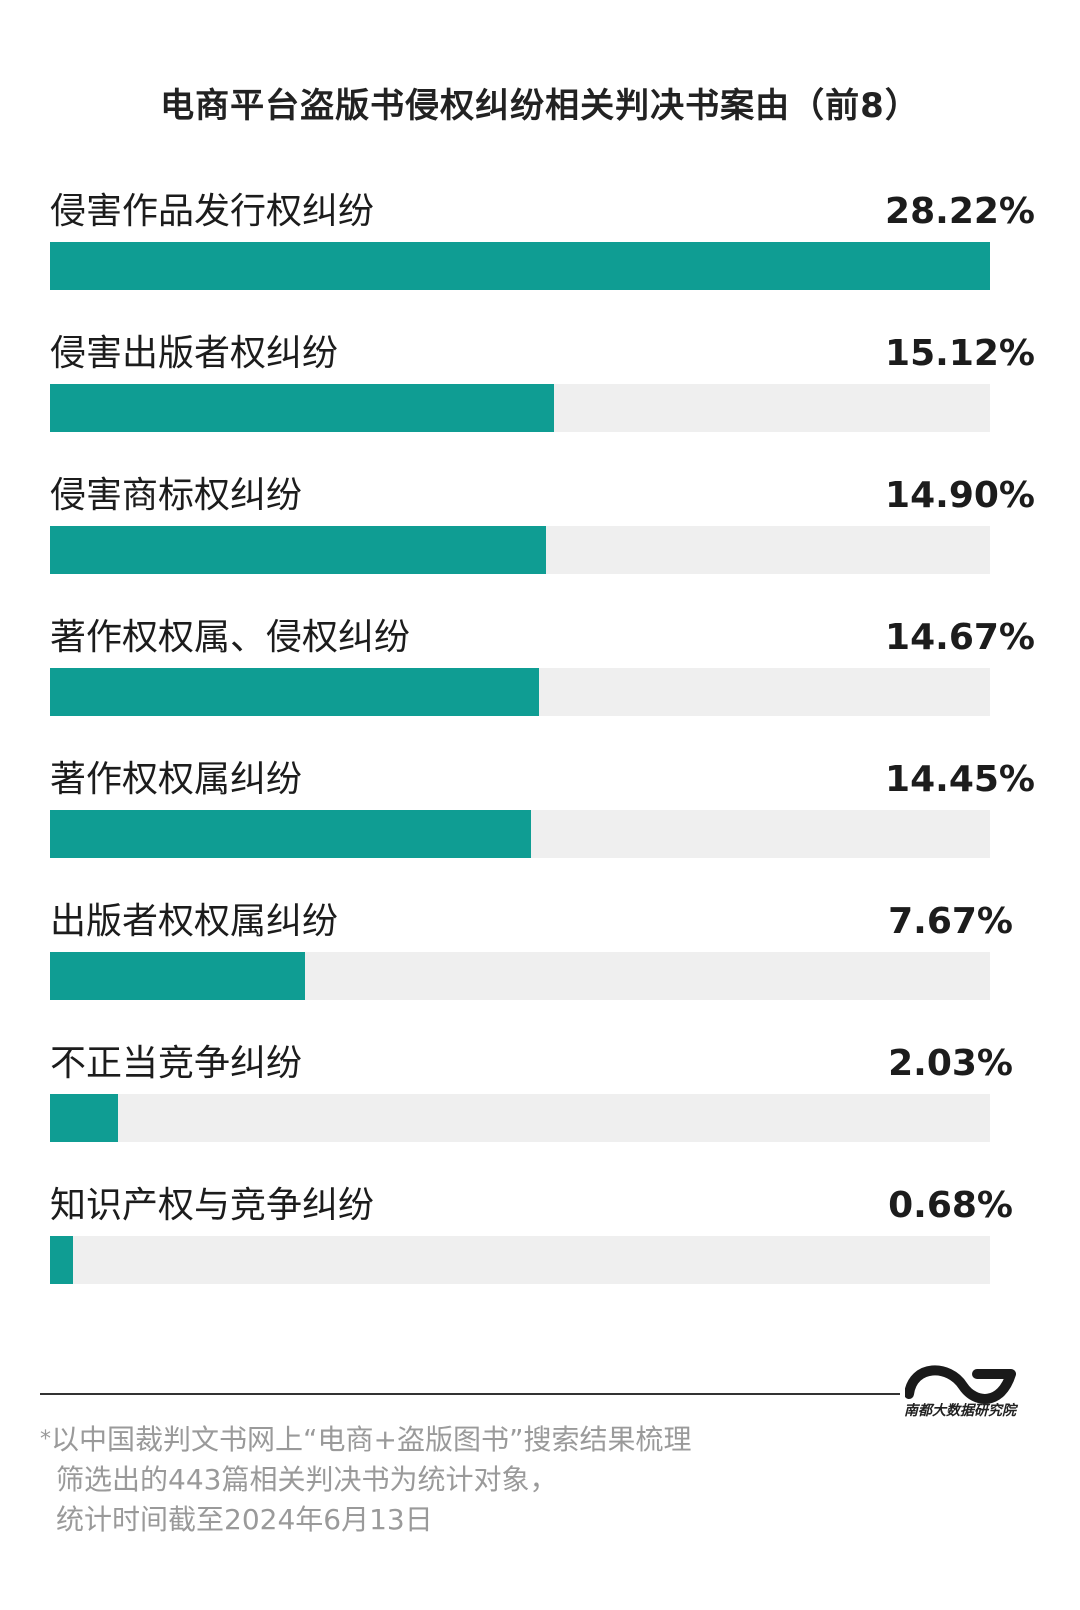  Describe the element at coordinates (470, 1394) in the screenshot. I see `footer-divider` at that location.